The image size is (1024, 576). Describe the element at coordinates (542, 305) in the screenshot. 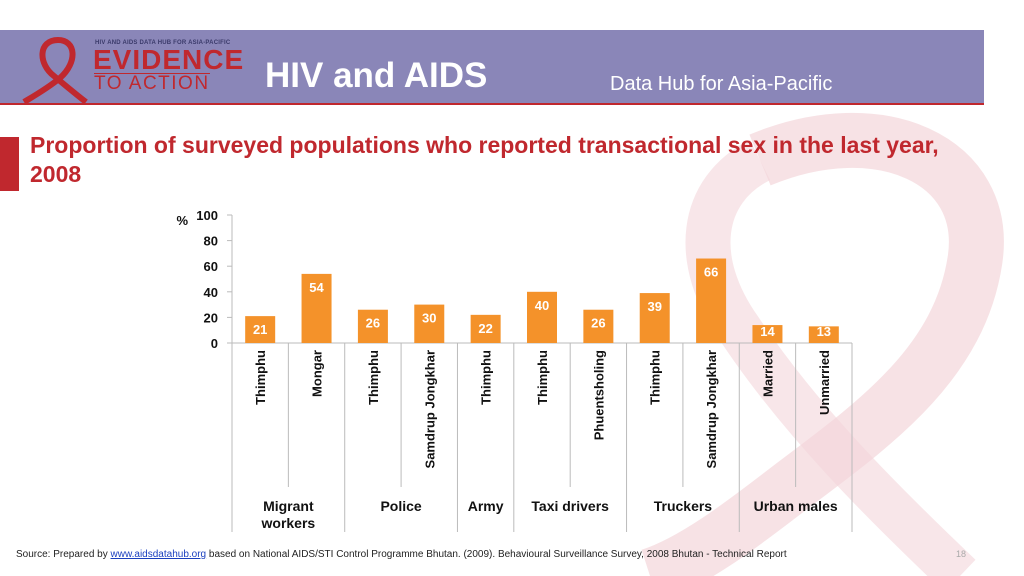

I see `bar-value-label: 40` at that location.